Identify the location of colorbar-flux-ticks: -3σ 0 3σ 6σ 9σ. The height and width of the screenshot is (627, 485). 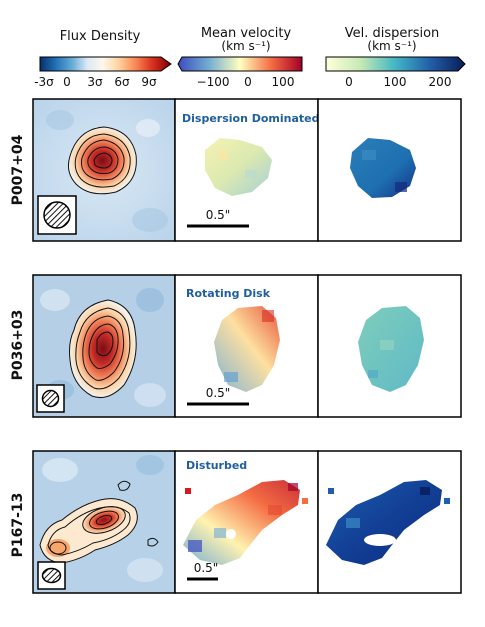
(95, 82).